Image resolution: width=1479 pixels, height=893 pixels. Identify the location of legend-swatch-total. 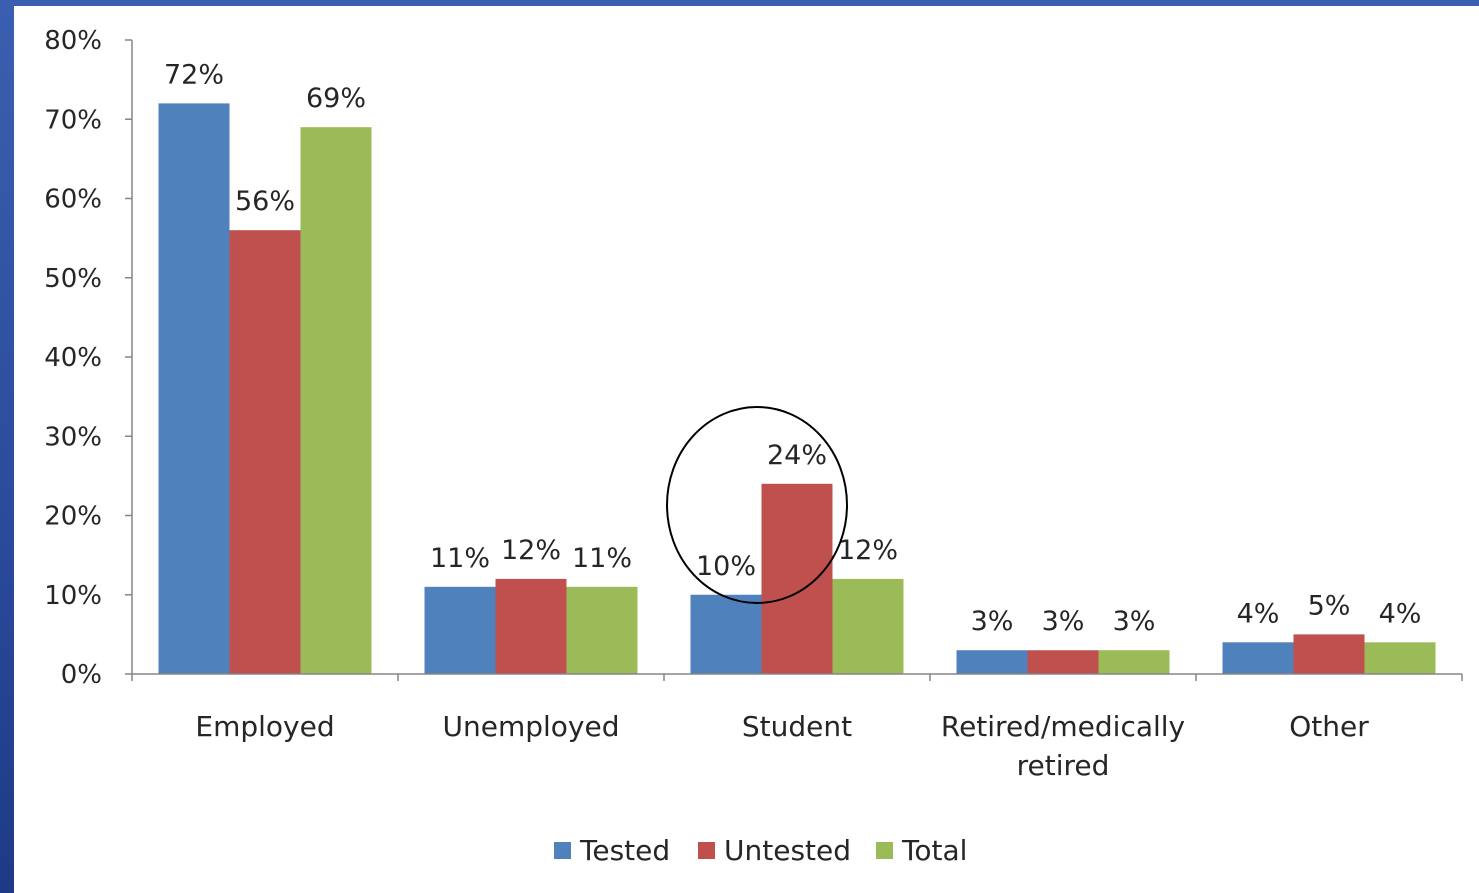
(884, 850).